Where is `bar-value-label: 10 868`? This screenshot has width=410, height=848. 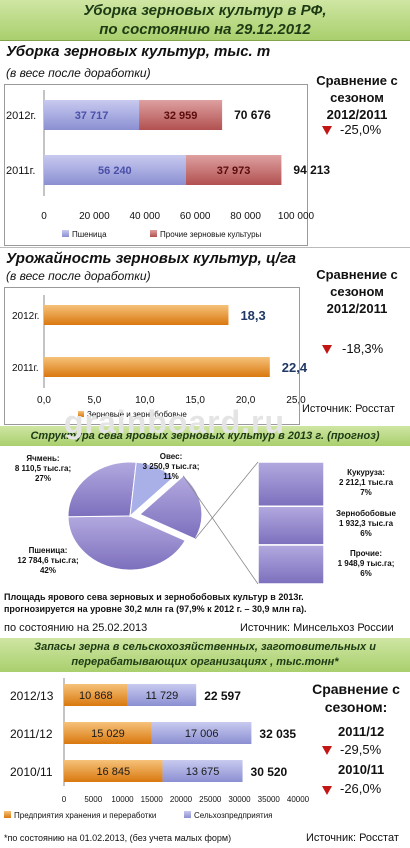
bar-value-label: 10 868 is located at coordinates (96, 696).